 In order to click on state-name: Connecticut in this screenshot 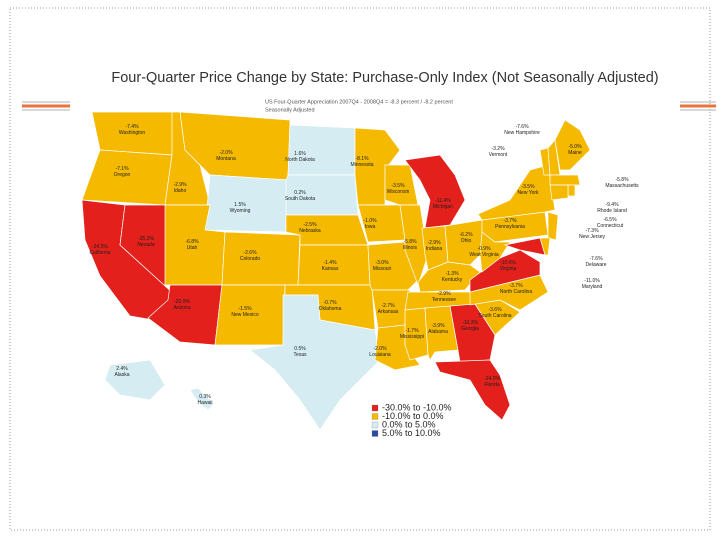, I will do `click(610, 226)`.